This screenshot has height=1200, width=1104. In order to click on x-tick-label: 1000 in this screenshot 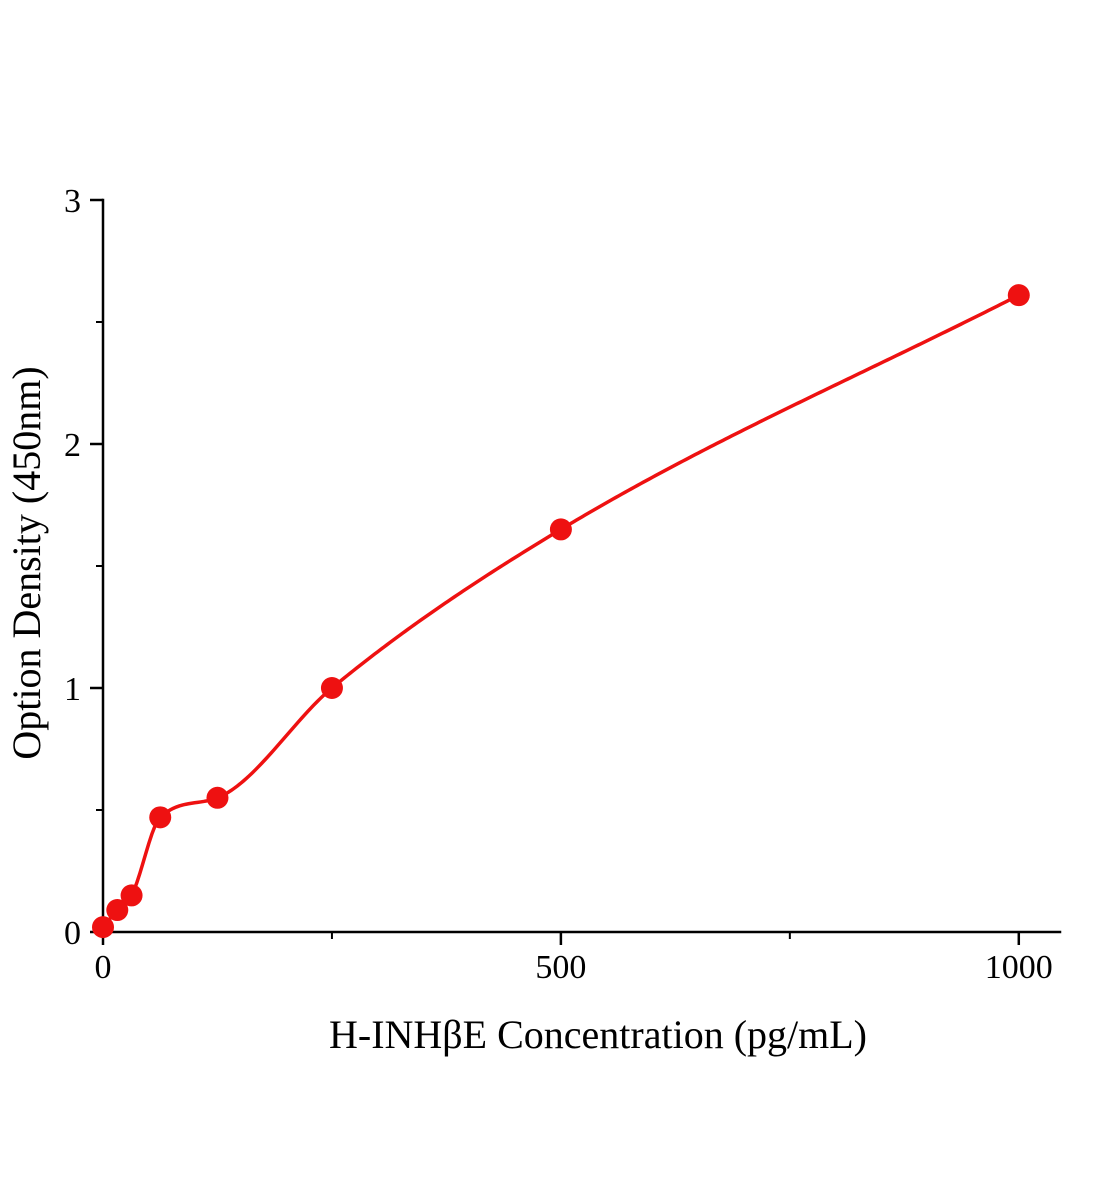, I will do `click(1019, 967)`.